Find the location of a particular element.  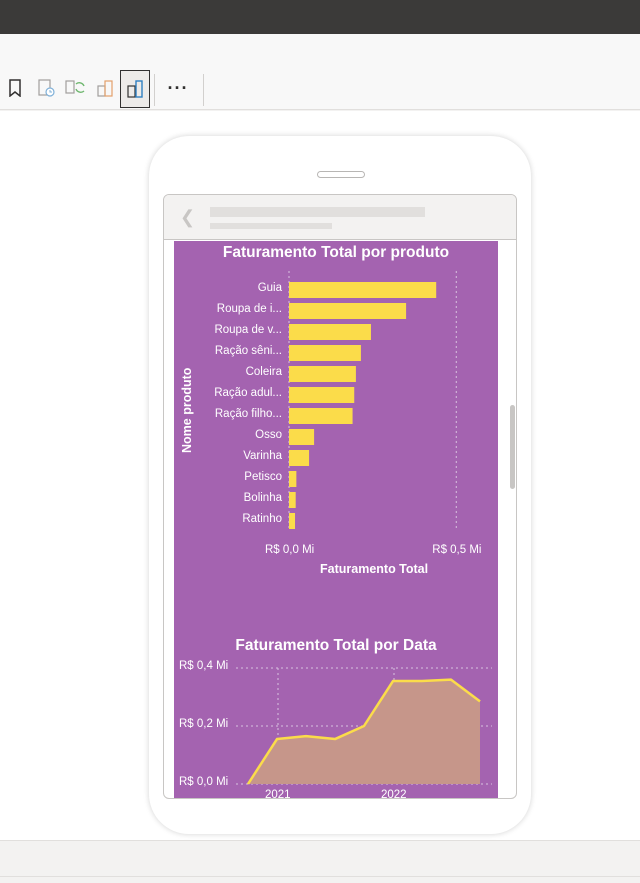

bar-chart-x-tick-label: R$ 0,5 Mi is located at coordinates (457, 550).